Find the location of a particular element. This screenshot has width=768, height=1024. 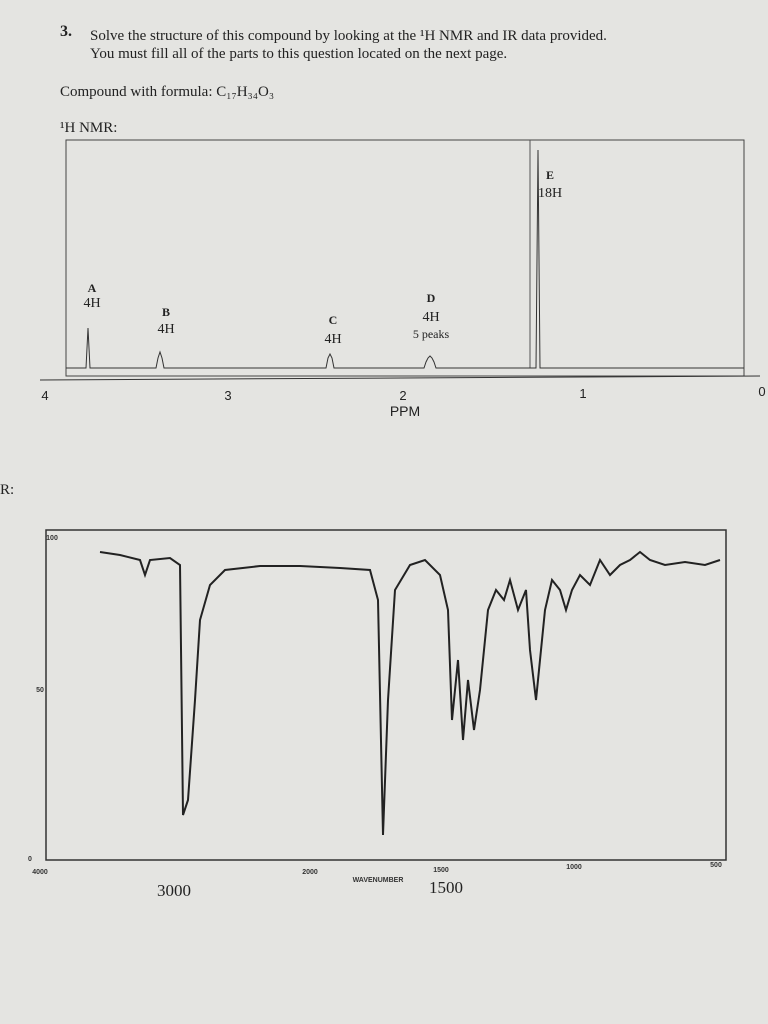

ir-title: R: is located at coordinates (7, 490).